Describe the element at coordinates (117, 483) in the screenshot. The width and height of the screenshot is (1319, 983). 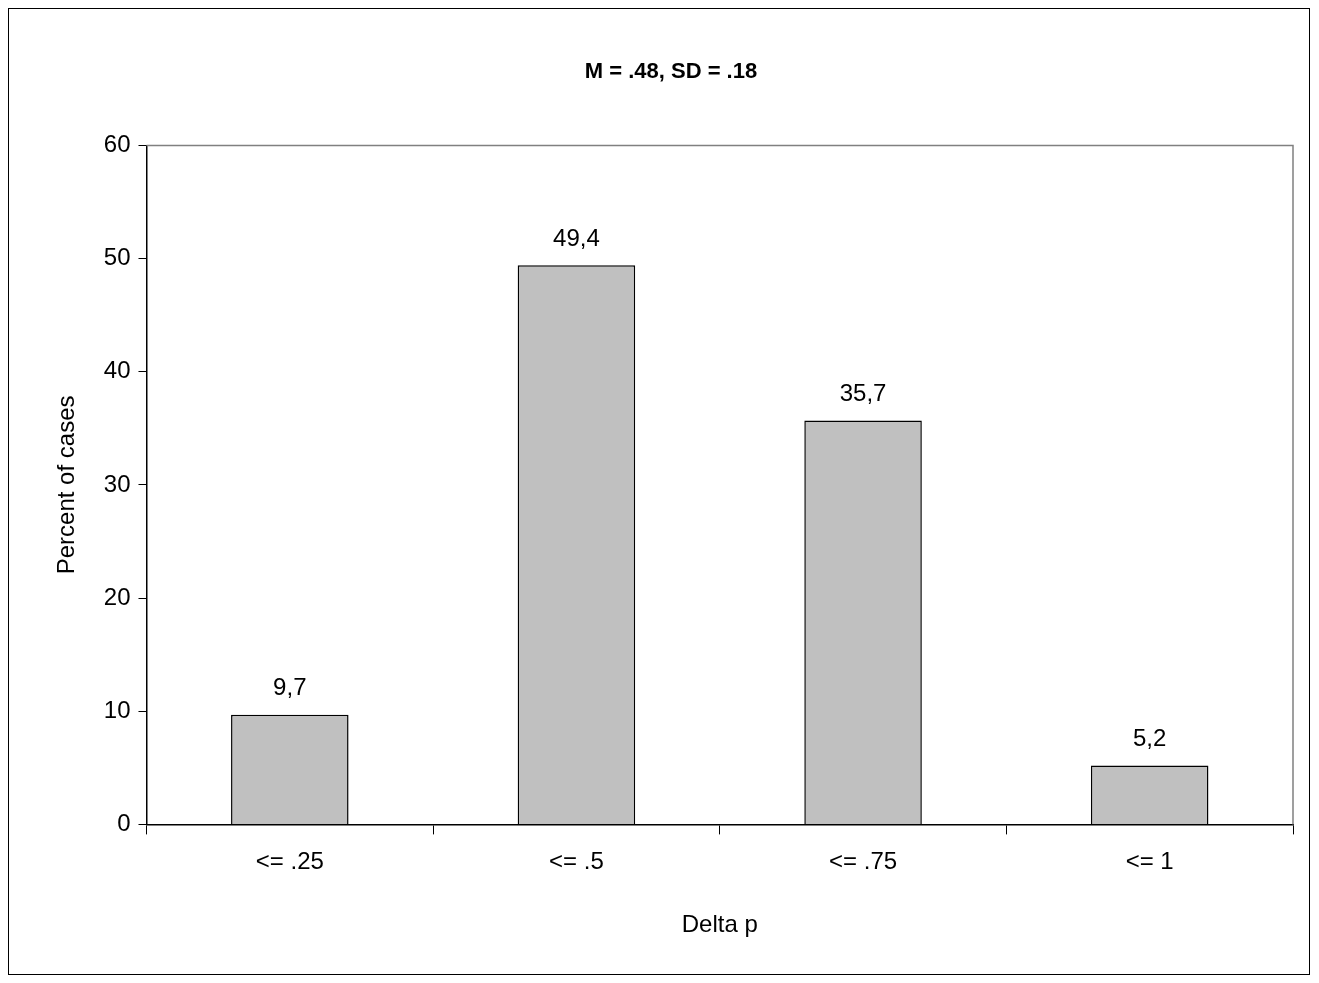
I see `y-tick-label: 30` at that location.